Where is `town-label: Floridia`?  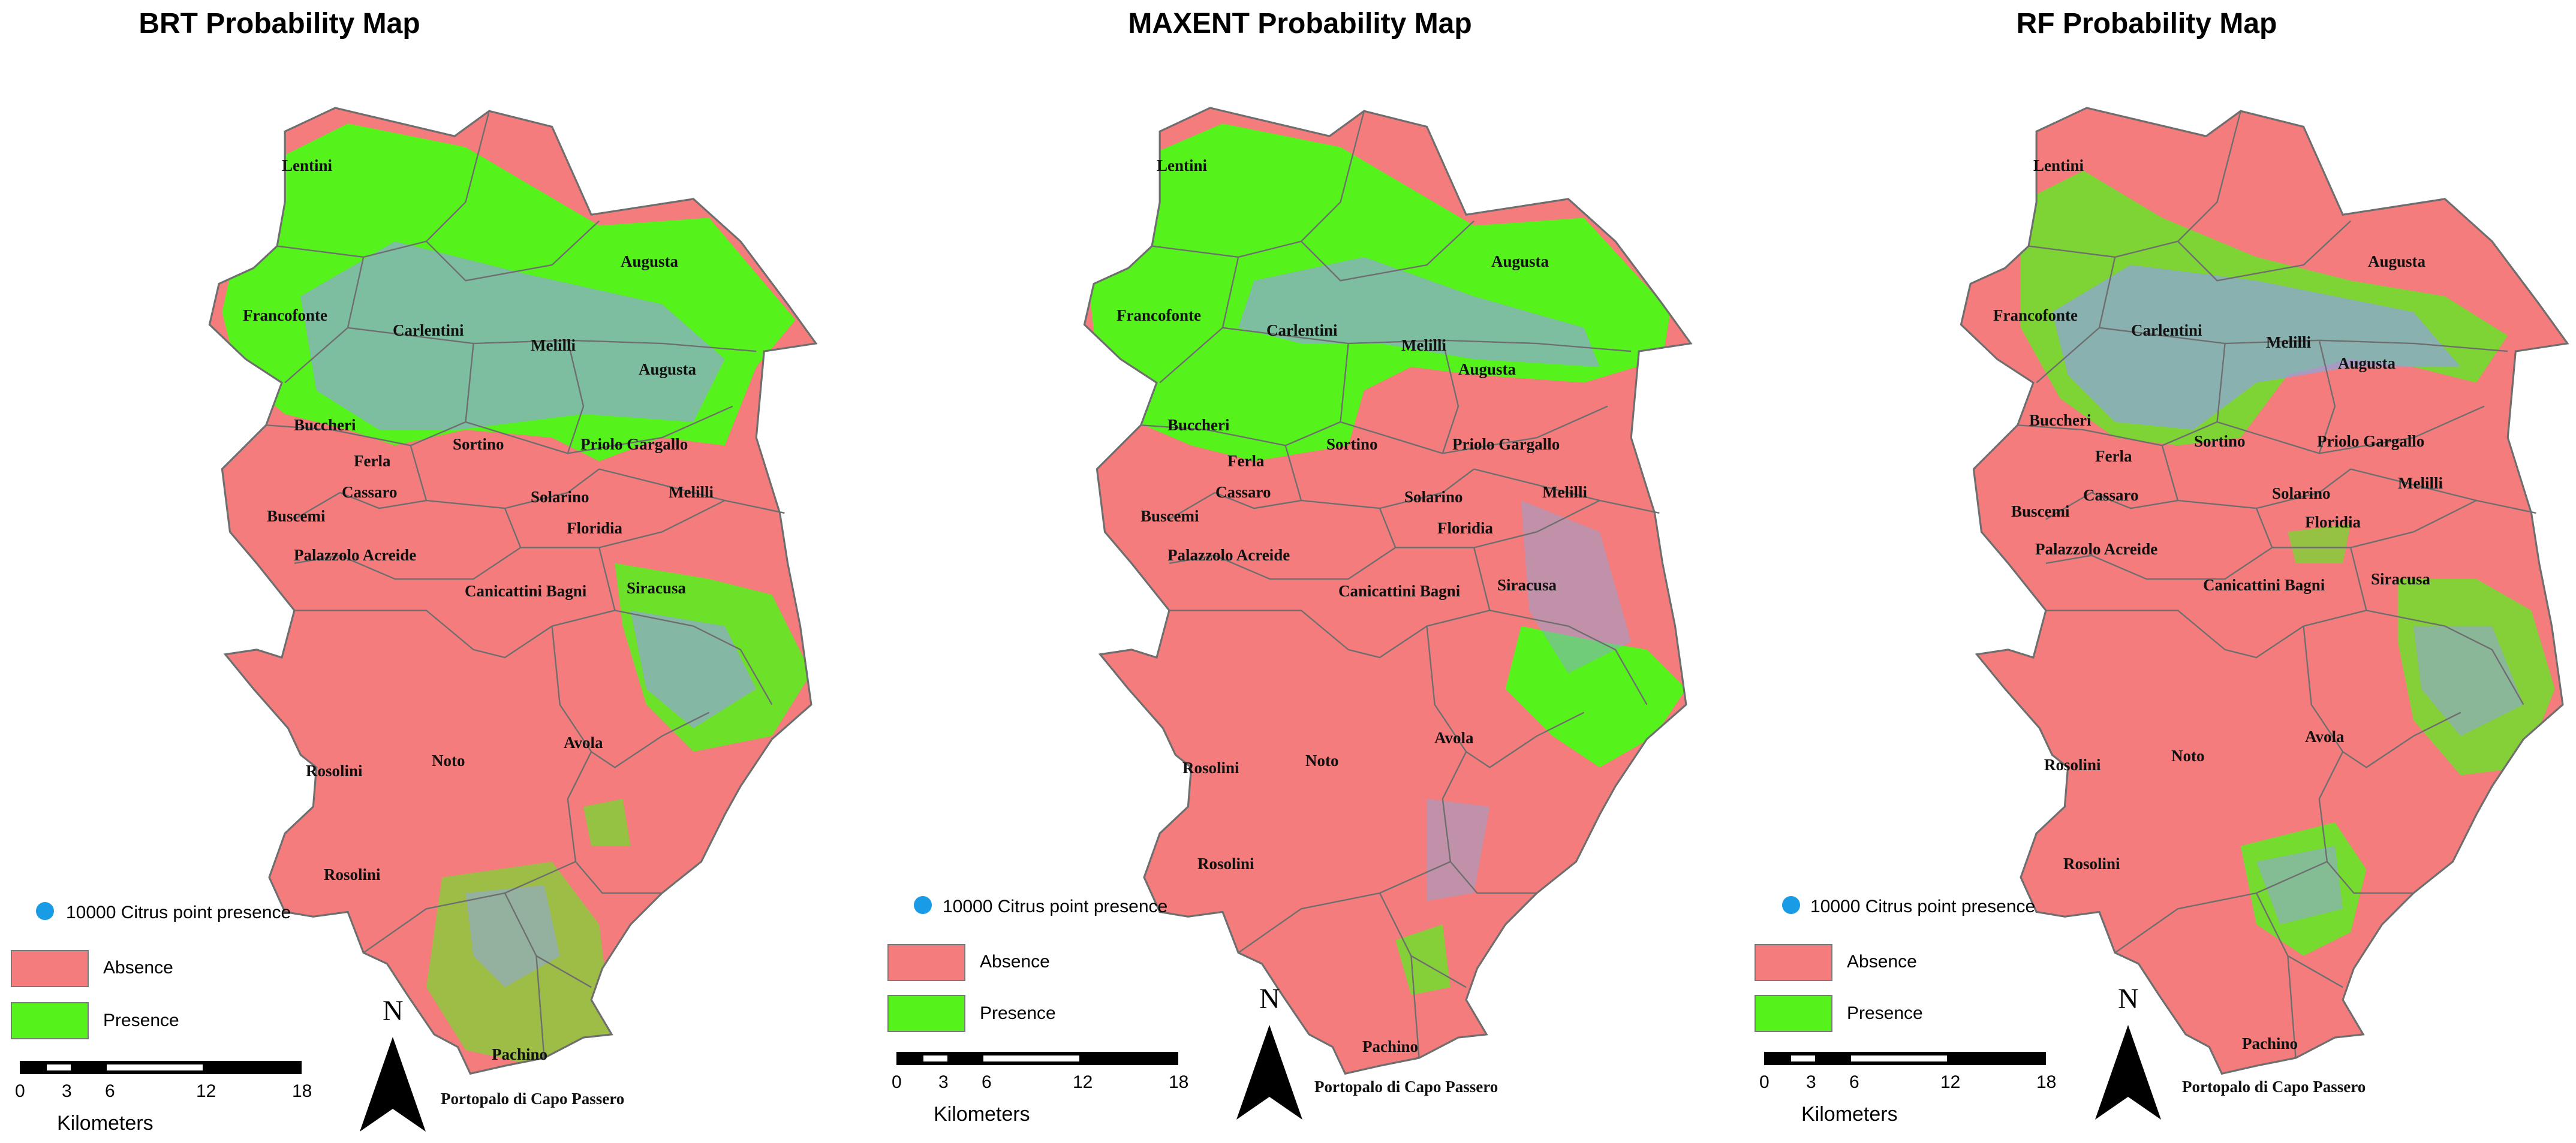
town-label: Floridia is located at coordinates (1465, 528).